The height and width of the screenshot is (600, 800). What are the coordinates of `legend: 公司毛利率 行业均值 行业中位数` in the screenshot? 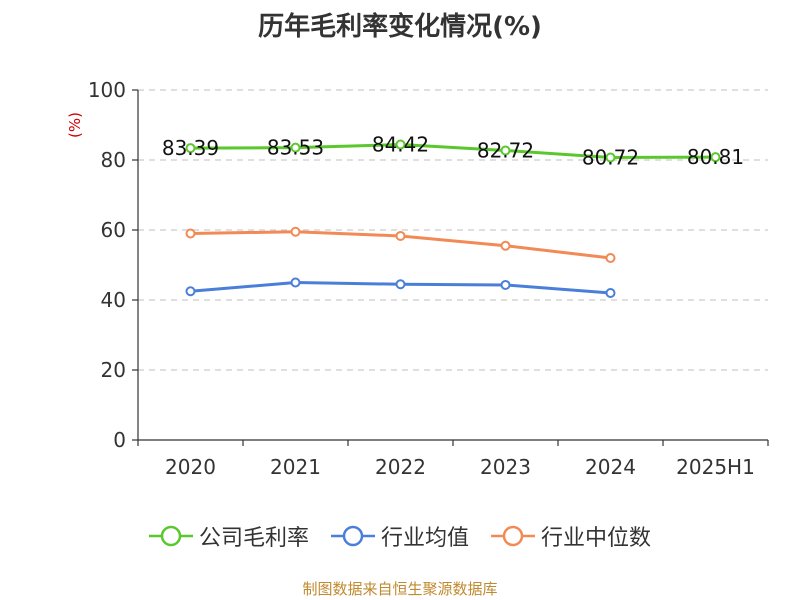 It's located at (400, 536).